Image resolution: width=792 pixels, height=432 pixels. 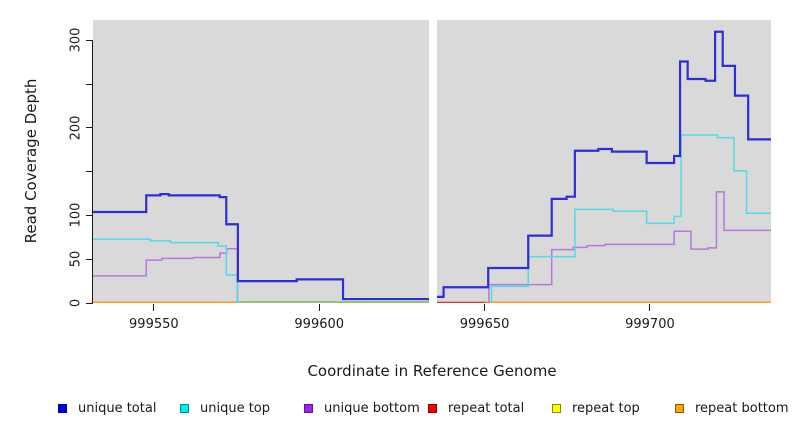 What do you see at coordinates (62, 408) in the screenshot?
I see `legend-swatch-unique-total` at bounding box center [62, 408].